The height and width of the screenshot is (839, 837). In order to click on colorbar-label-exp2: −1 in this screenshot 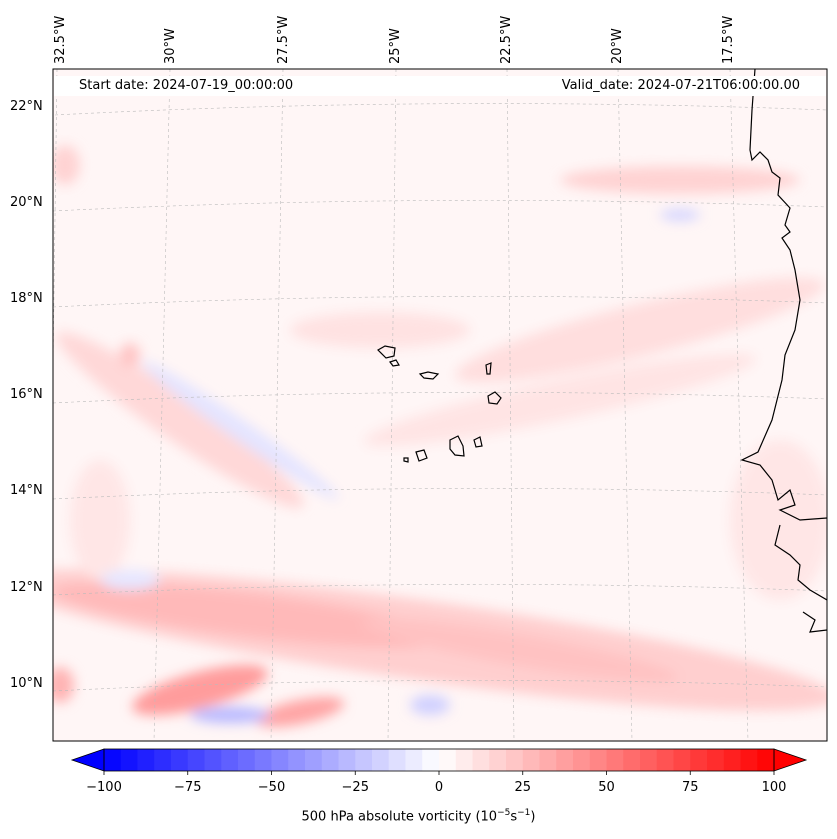, I will do `click(524, 813)`.